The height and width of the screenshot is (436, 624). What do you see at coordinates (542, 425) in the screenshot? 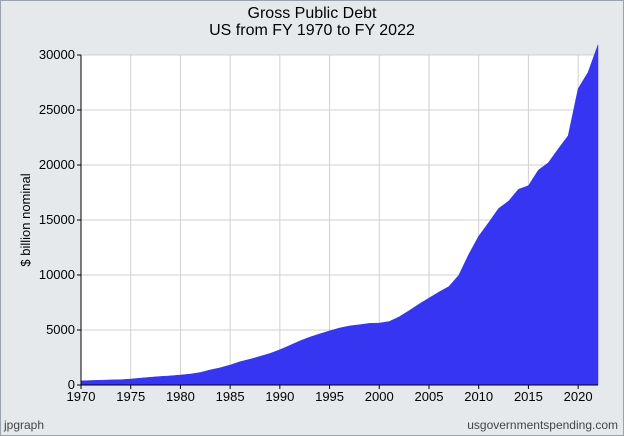
I see `footer-source-link: usgovernmentspending.com` at bounding box center [542, 425].